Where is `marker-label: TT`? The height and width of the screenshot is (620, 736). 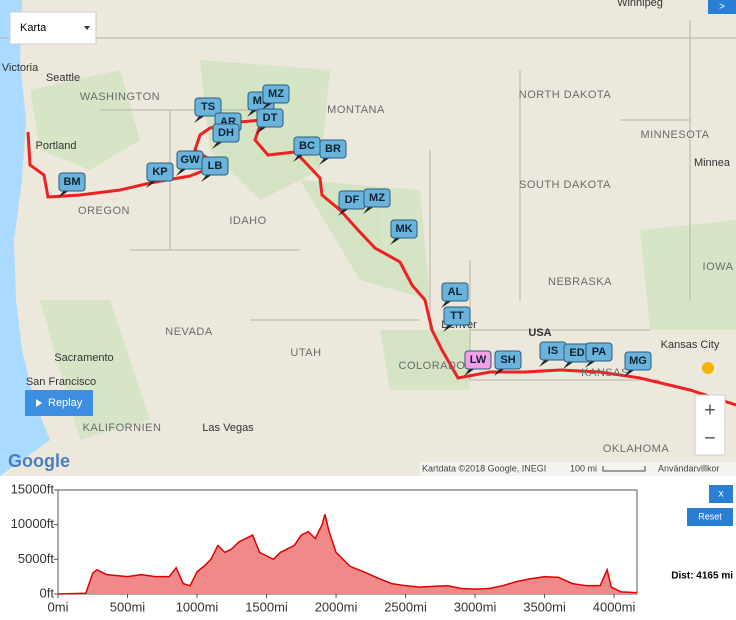
marker-label: TT is located at coordinates (457, 316).